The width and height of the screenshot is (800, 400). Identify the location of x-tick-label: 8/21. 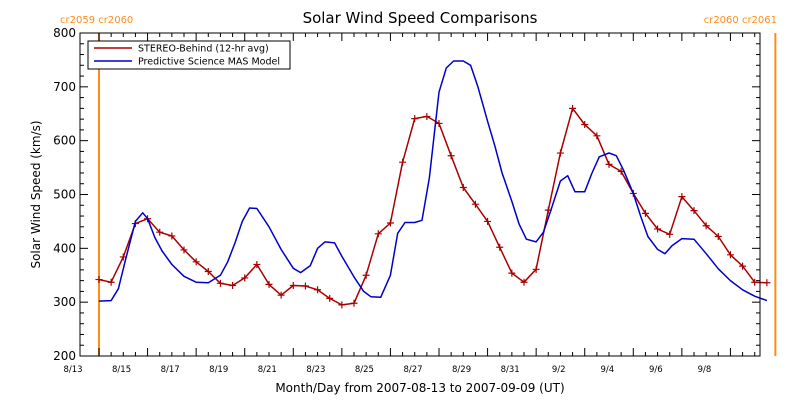
(267, 370).